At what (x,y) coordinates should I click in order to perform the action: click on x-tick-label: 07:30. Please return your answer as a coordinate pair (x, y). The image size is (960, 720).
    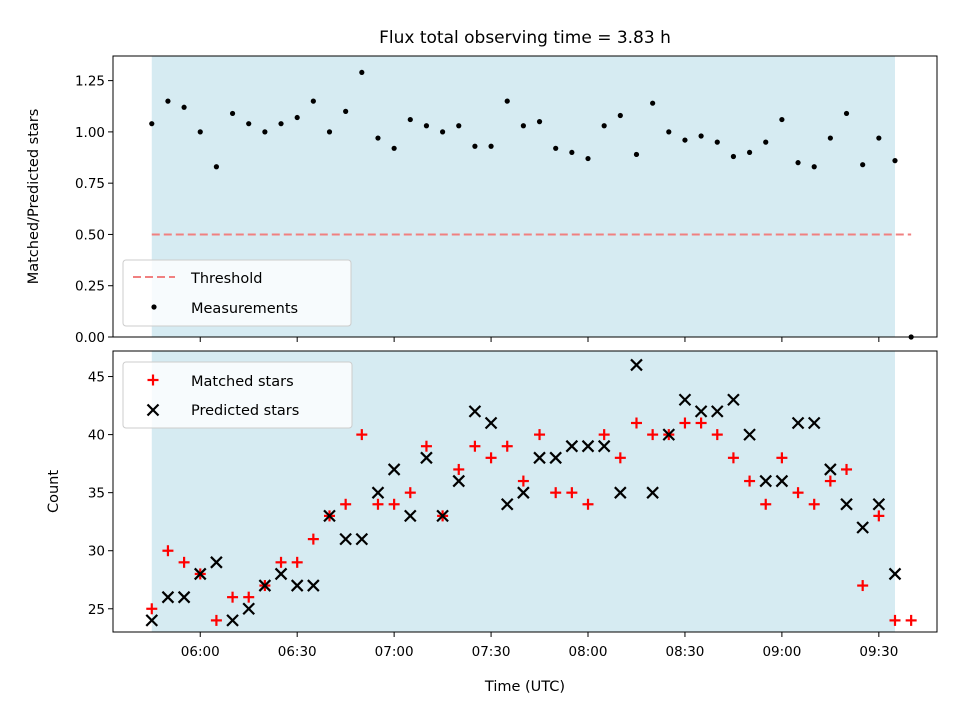
    Looking at the image, I should click on (491, 652).